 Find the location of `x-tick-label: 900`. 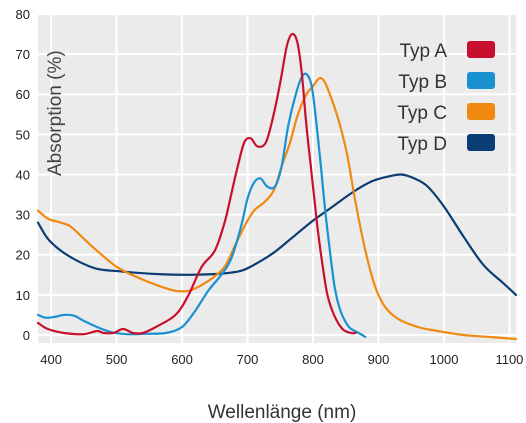

x-tick-label: 900 is located at coordinates (379, 359).